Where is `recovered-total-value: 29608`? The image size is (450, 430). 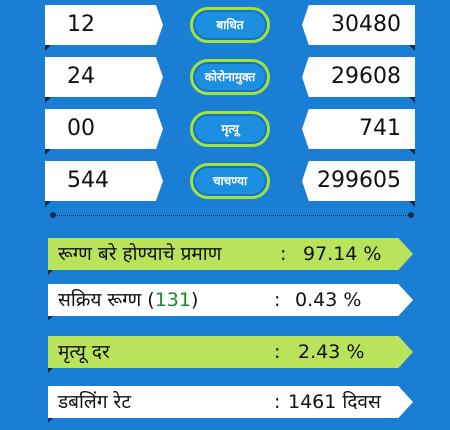 recovered-total-value: 29608 is located at coordinates (358, 77).